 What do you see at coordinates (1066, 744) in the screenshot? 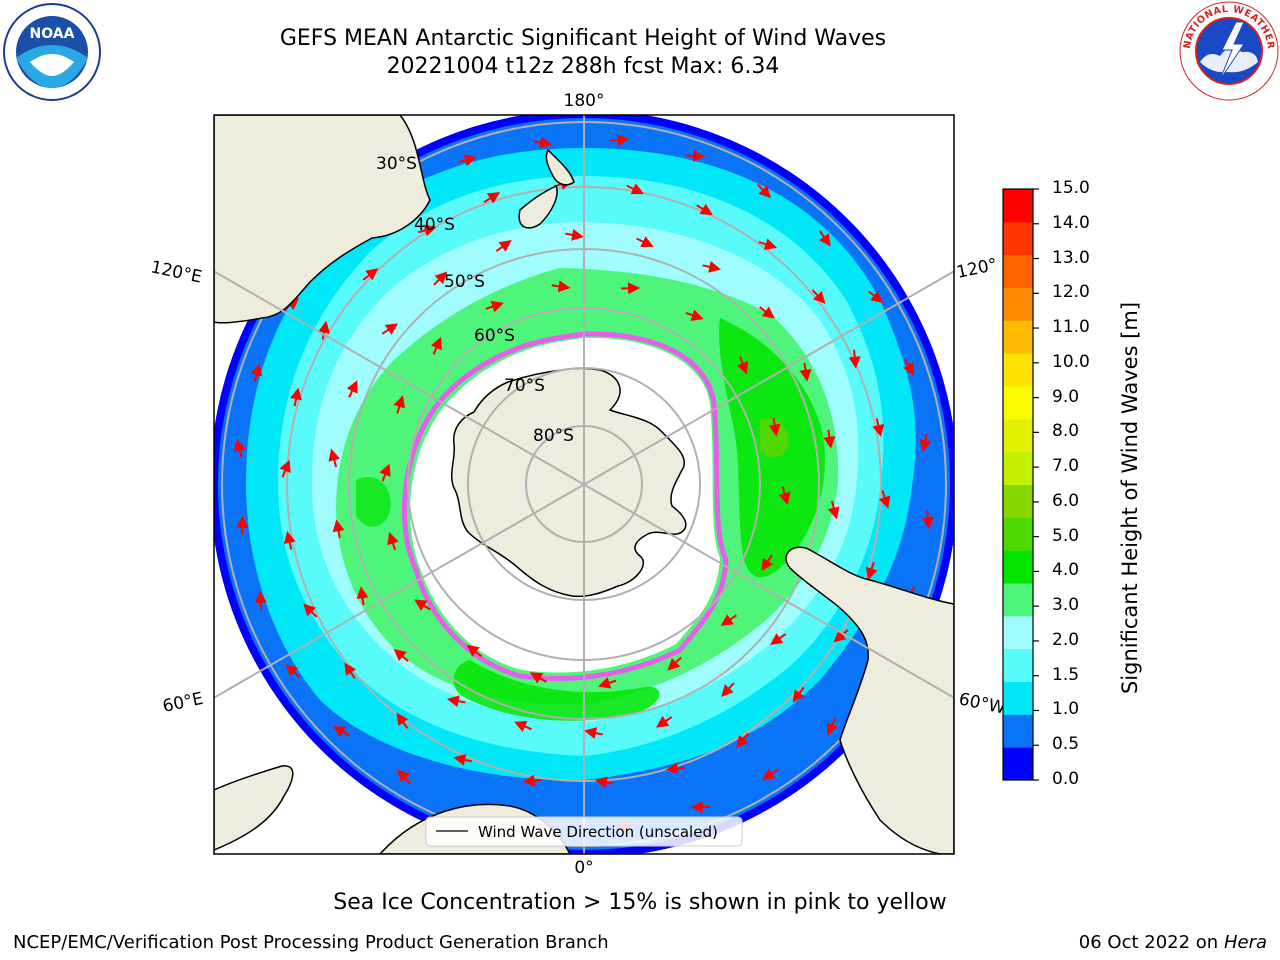
I see `colorbar-tick-label: 0.5` at bounding box center [1066, 744].